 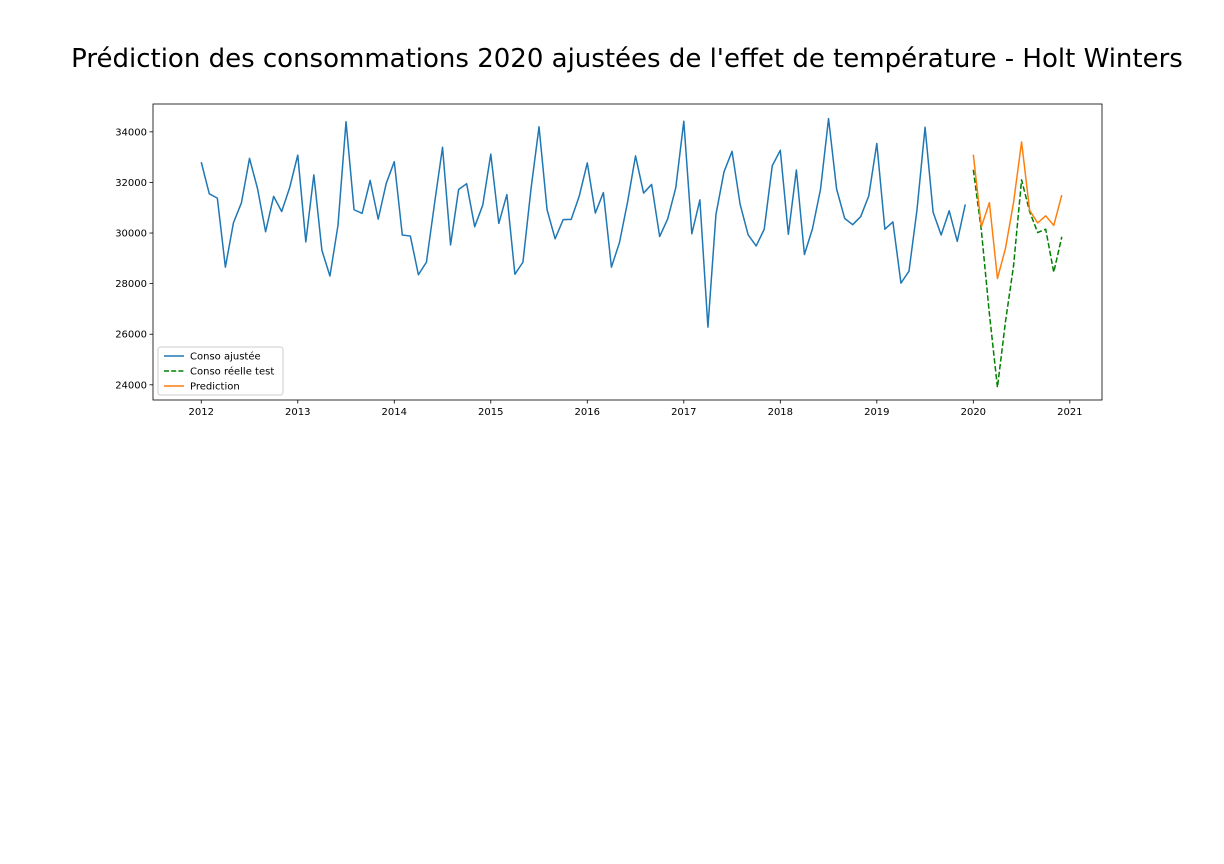 What do you see at coordinates (131, 335) in the screenshot?
I see `y-tick-label: 26000` at bounding box center [131, 335].